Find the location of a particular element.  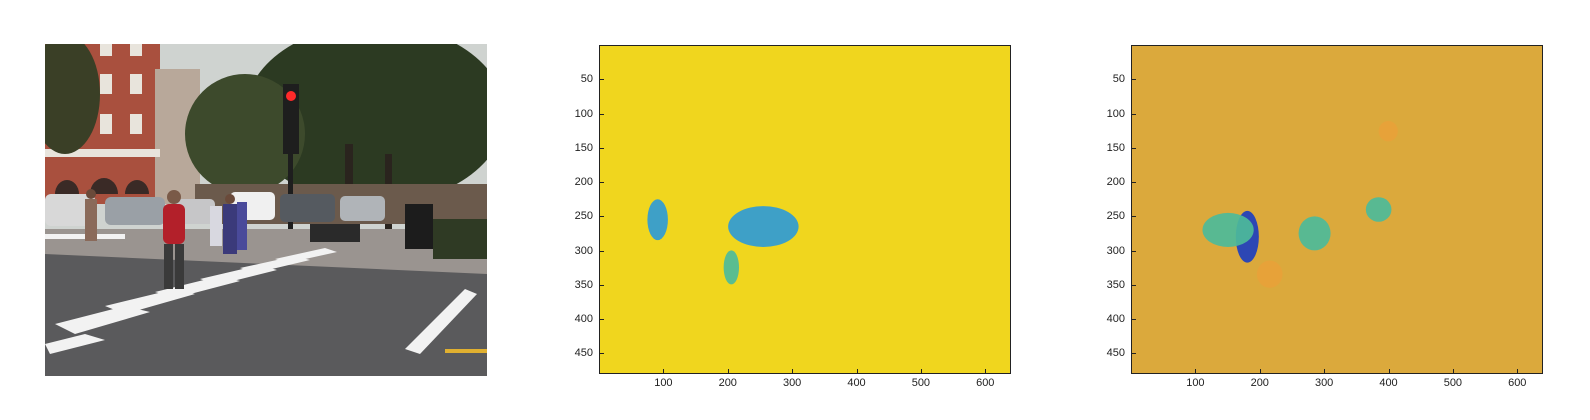

pedestrians is located at coordinates (166, 239).